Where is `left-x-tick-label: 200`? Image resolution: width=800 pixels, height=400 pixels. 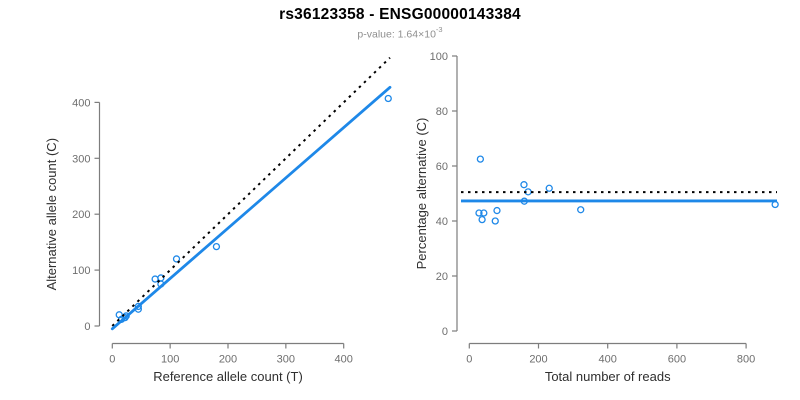 left-x-tick-label: 200 is located at coordinates (228, 360).